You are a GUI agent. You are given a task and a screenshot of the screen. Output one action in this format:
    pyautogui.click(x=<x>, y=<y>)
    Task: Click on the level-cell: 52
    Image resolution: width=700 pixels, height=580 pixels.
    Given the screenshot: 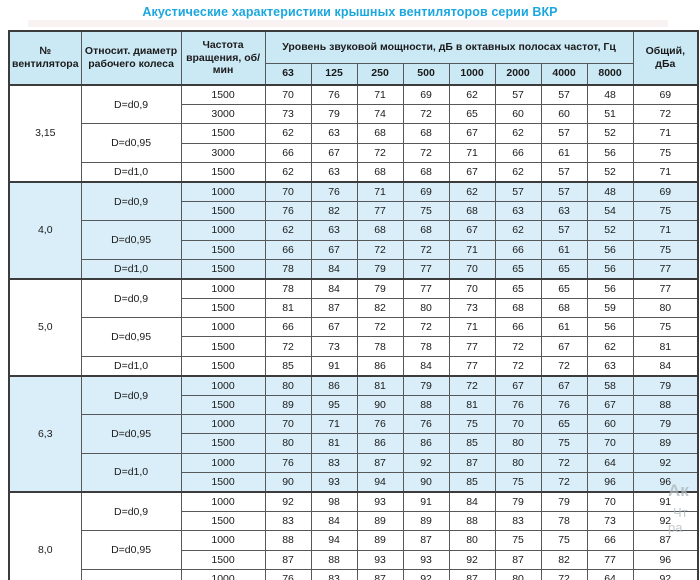 What is the action you would take?
    pyautogui.click(x=610, y=172)
    